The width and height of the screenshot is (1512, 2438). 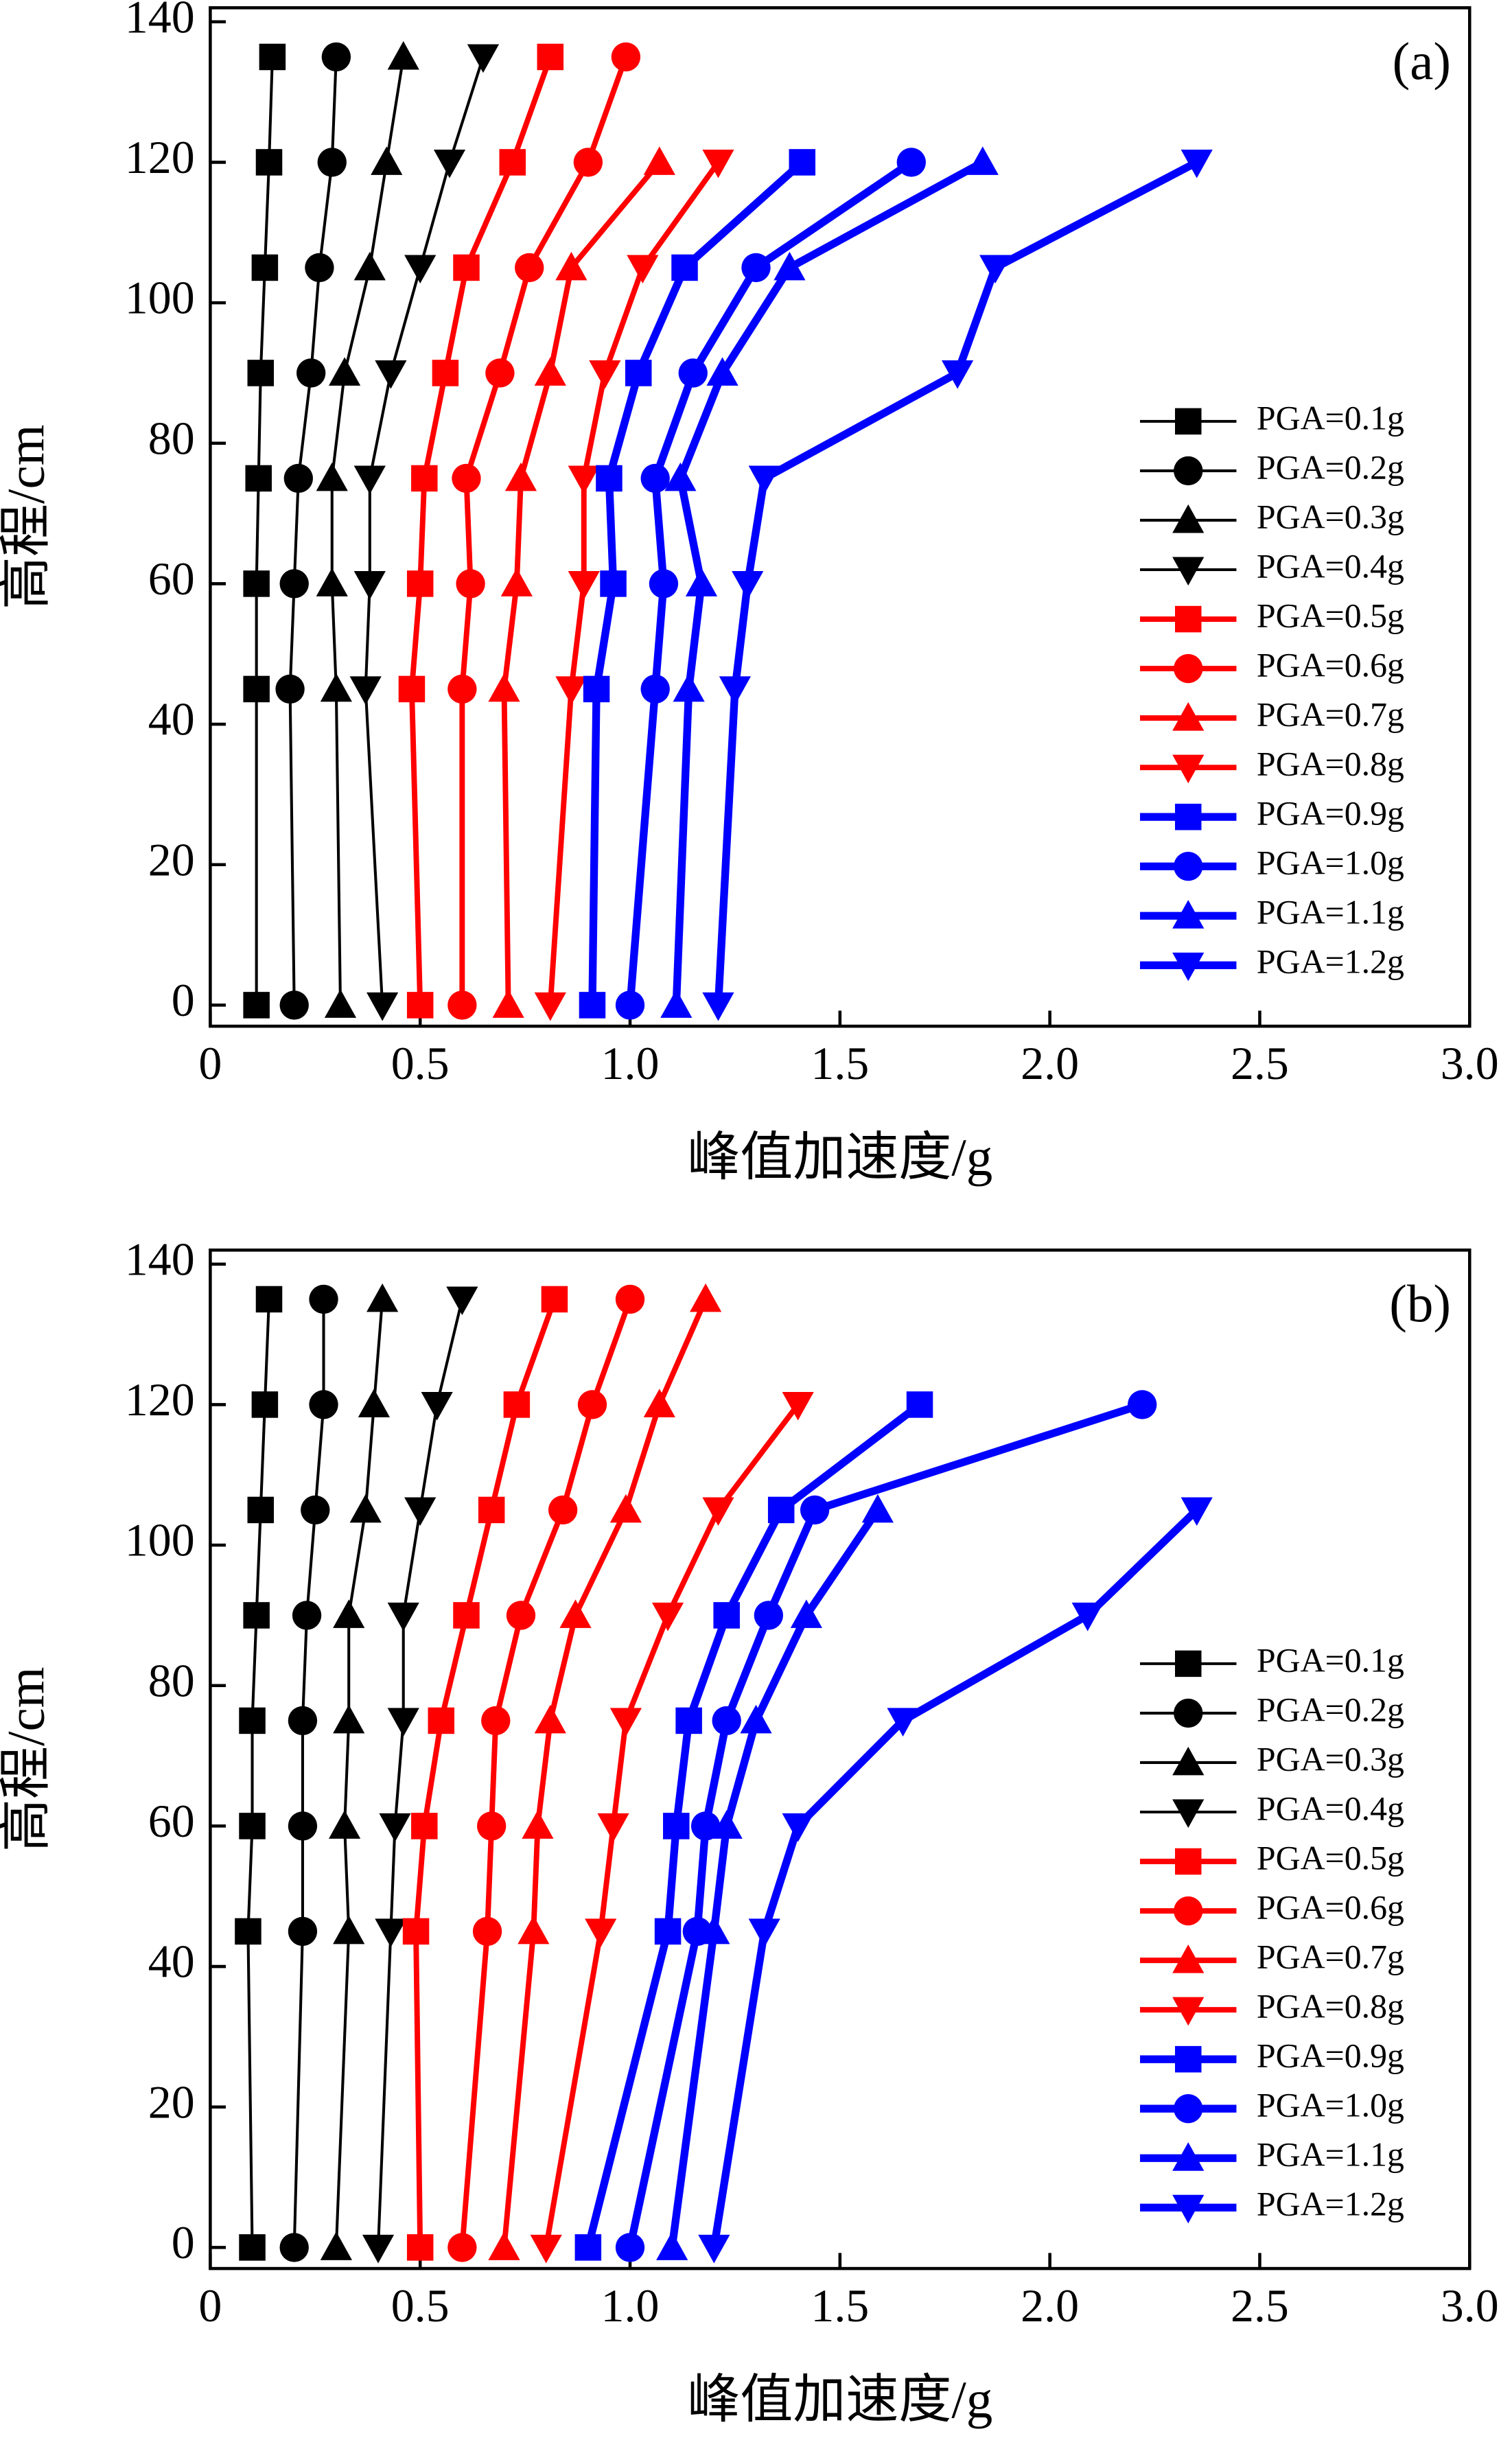 What do you see at coordinates (1330, 764) in the screenshot?
I see `legend-label: PGA=0.8g` at bounding box center [1330, 764].